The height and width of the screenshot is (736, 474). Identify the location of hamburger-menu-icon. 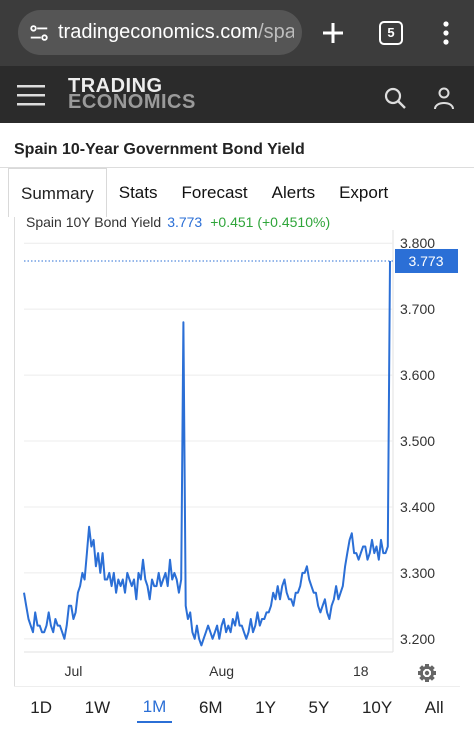
(31, 95).